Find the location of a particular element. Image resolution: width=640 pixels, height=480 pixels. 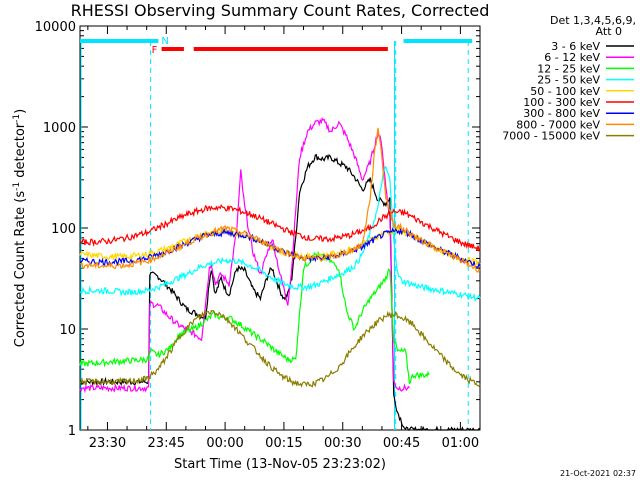

legend-entry-label: 25 - 50 keV is located at coordinates (568, 80).